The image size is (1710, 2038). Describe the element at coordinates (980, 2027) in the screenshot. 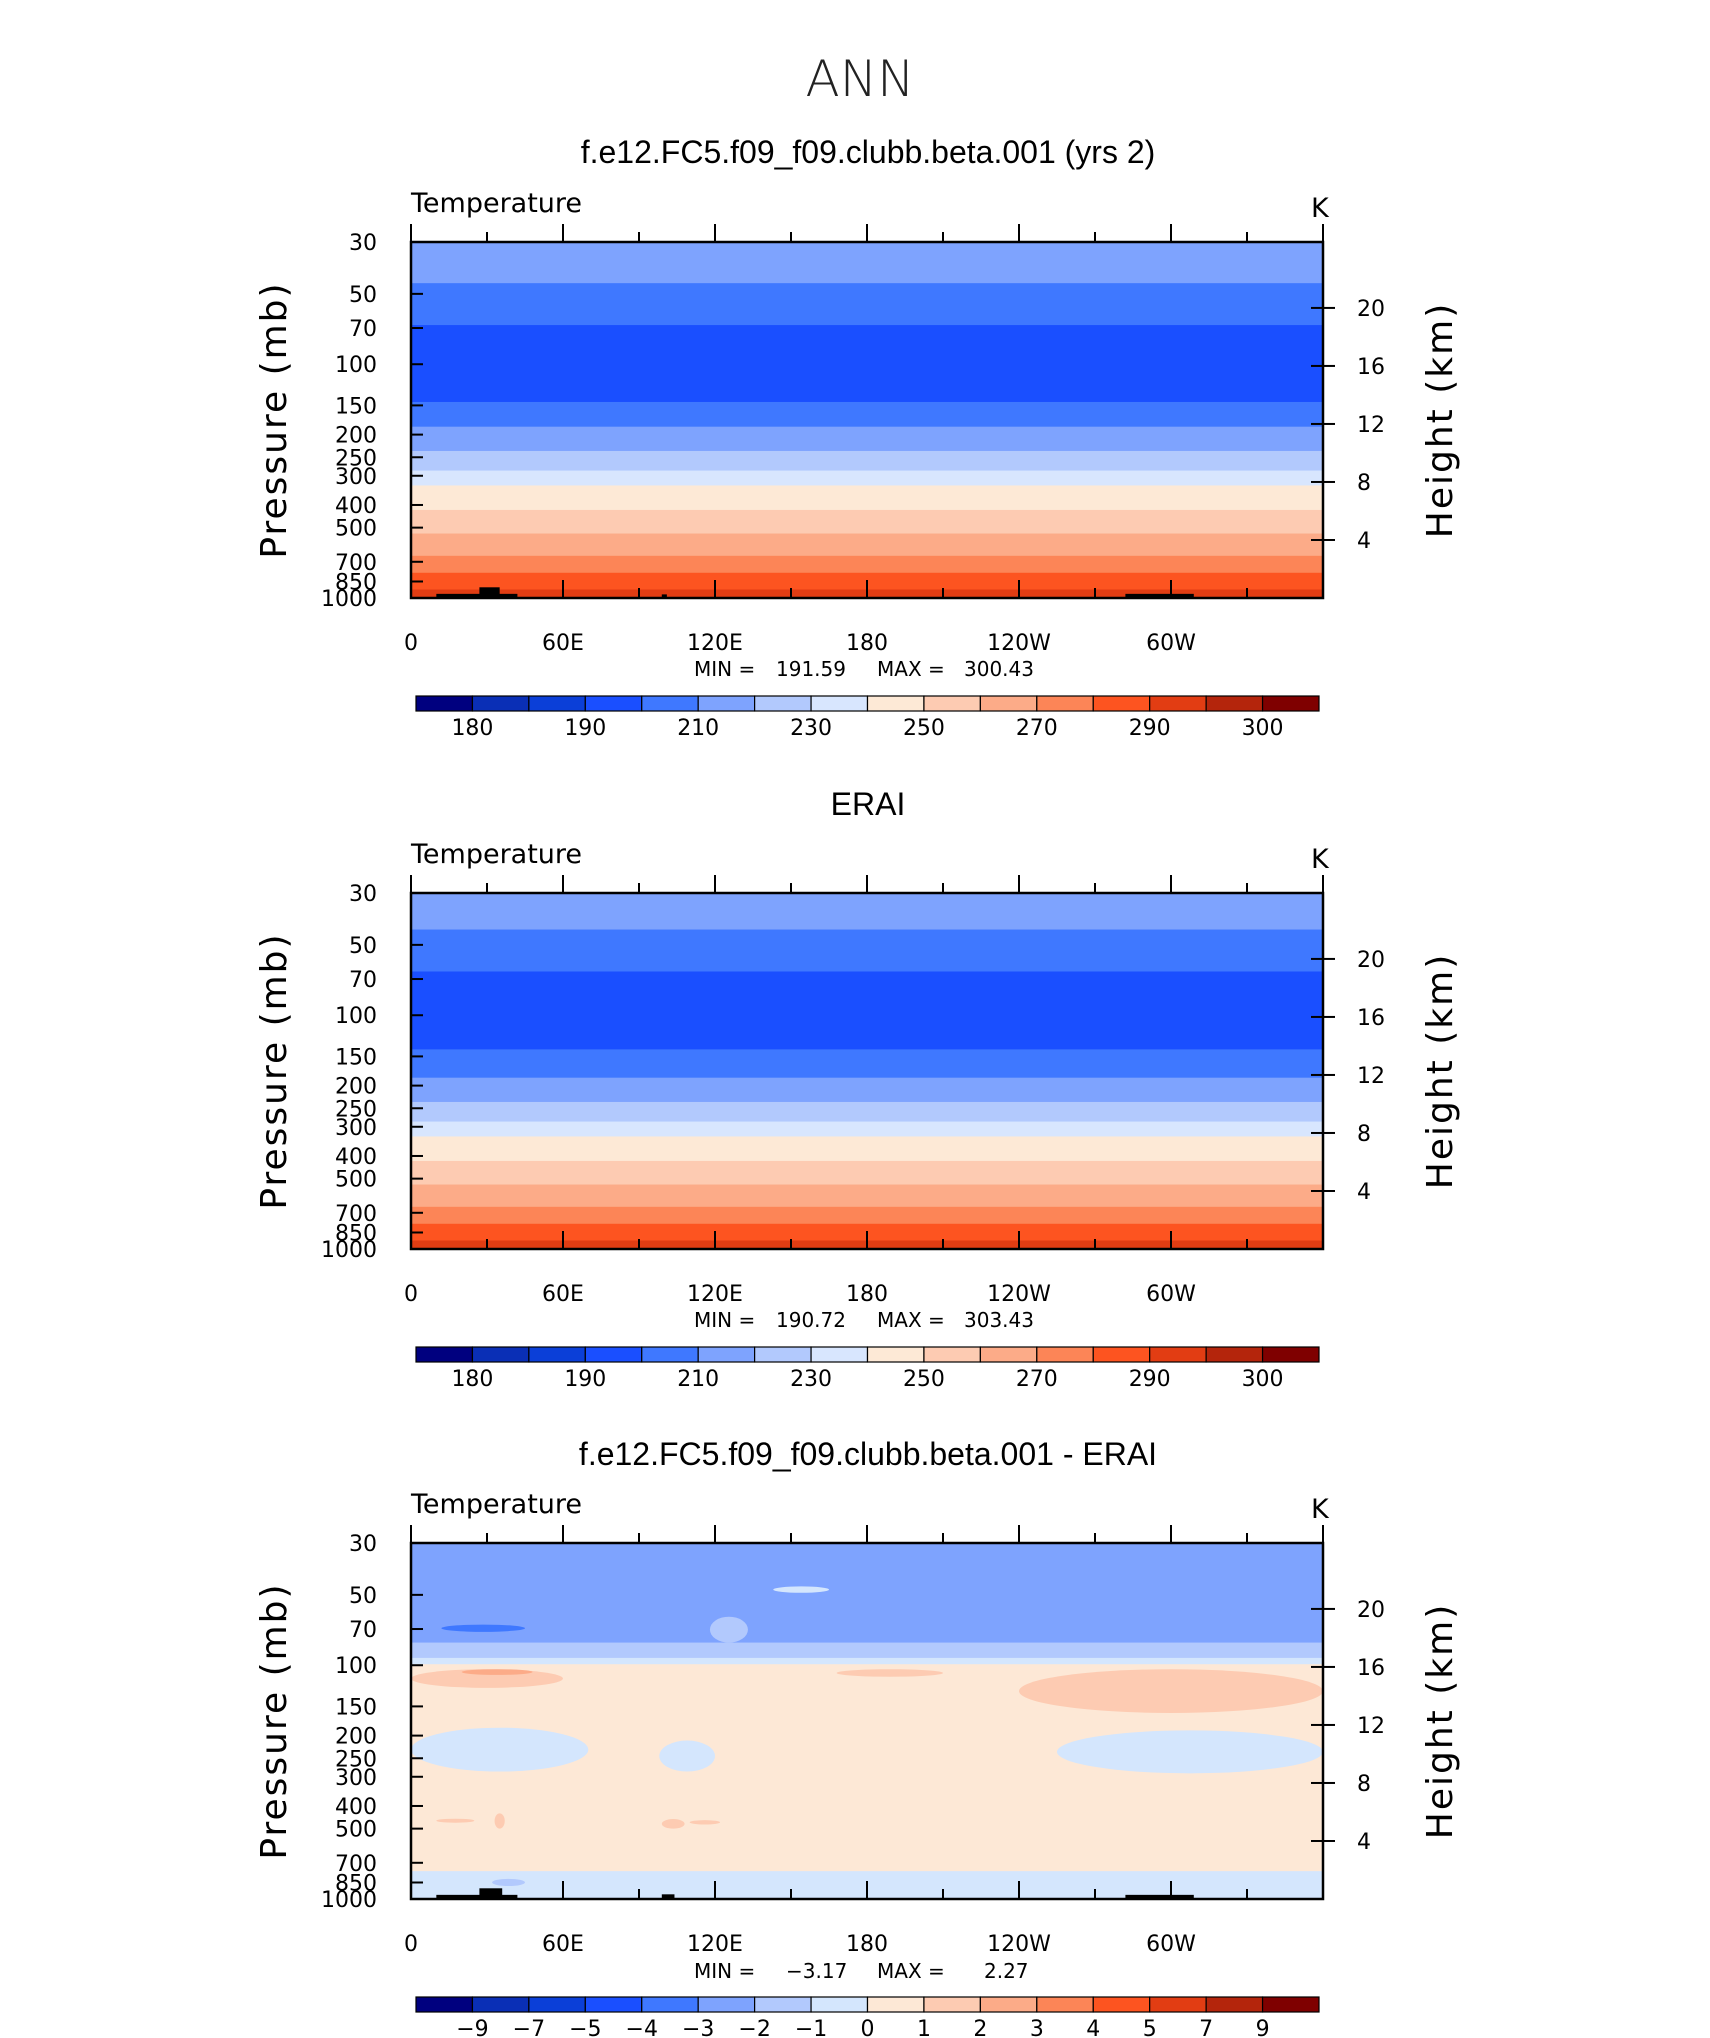

I see `colorbar-label: 2` at that location.